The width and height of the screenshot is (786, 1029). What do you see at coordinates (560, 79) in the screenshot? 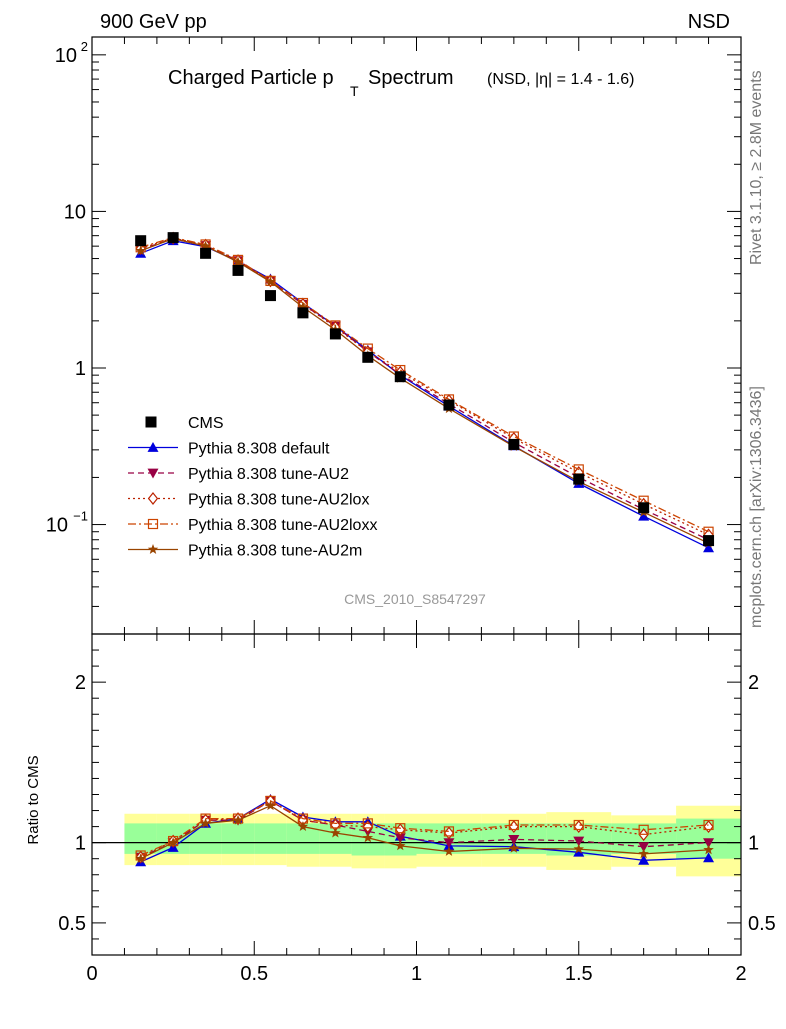
I see `plot-title-note: (NSD, |η| = 1.4 - 1.6)` at bounding box center [560, 79].